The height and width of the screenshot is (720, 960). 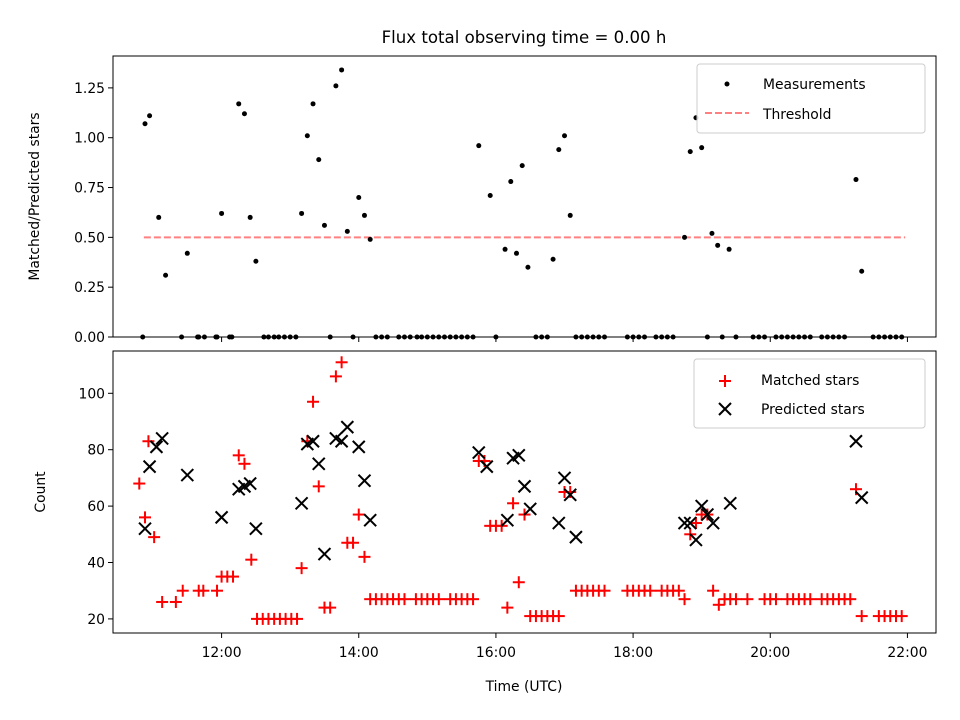 What do you see at coordinates (496, 653) in the screenshot?
I see `x-tick-label: 16:00` at bounding box center [496, 653].